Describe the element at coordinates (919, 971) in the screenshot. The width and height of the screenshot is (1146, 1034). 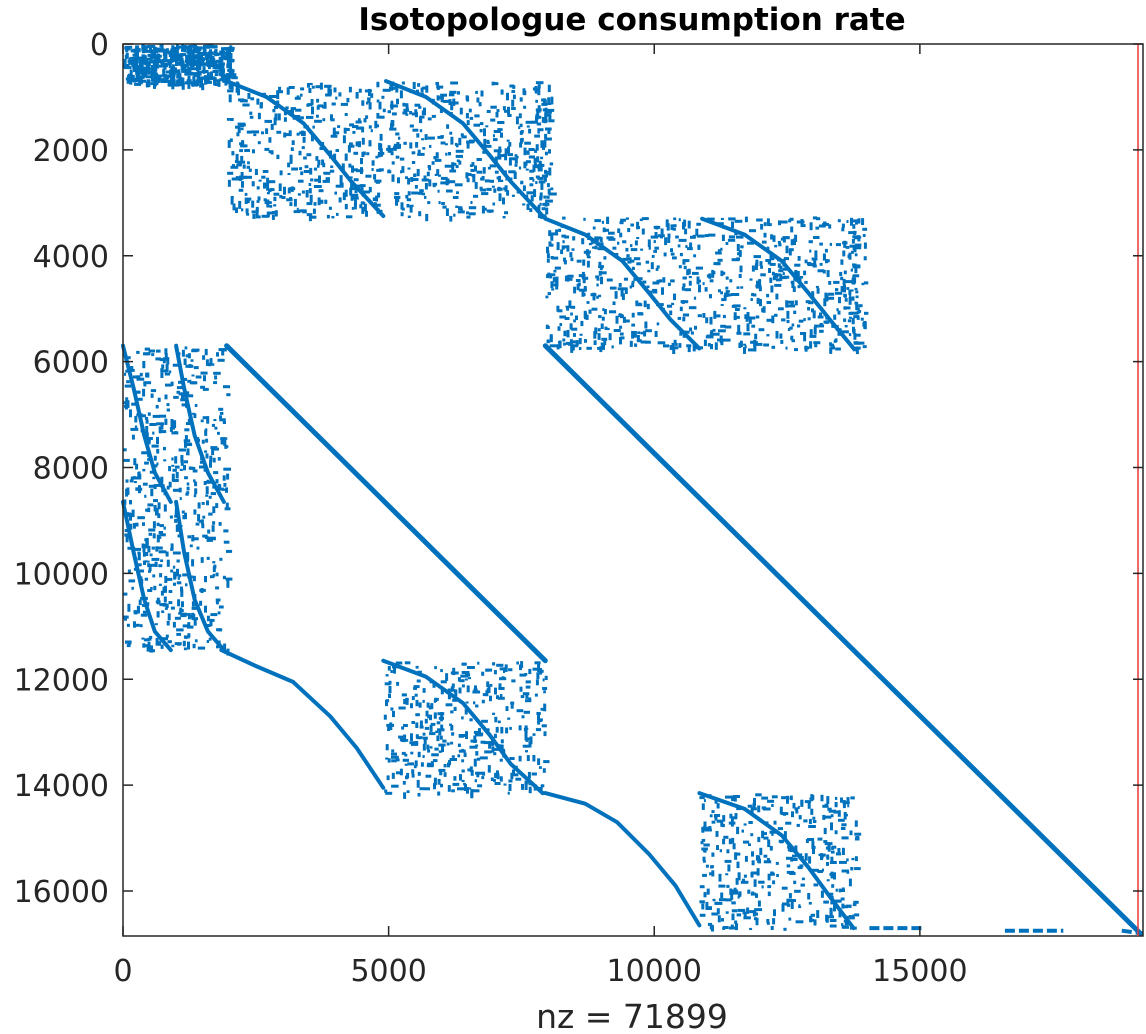
I see `x-tick-label: 15000` at that location.